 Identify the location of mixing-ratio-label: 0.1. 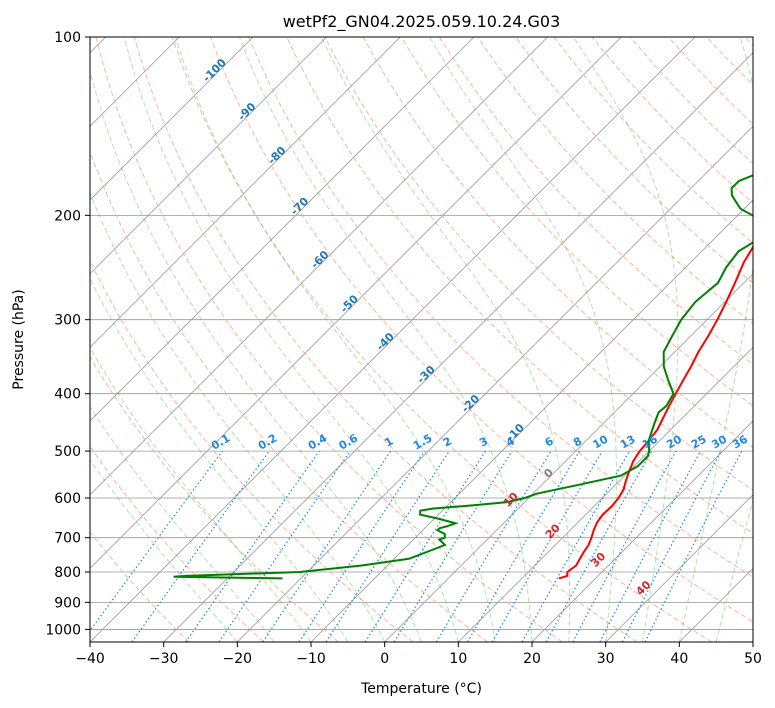
(220, 442).